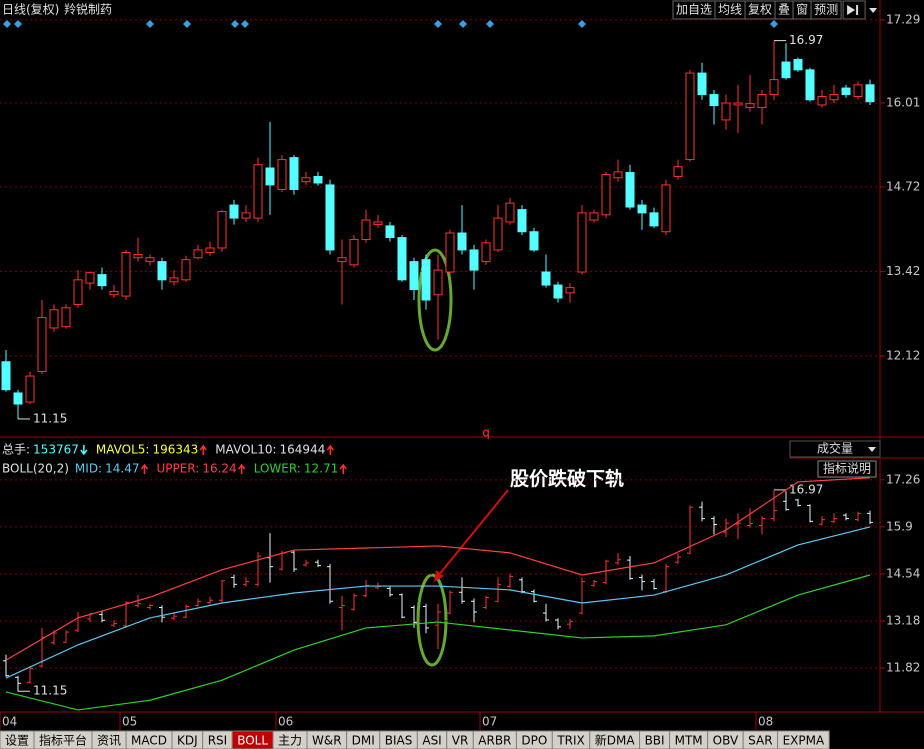 Image resolution: width=924 pixels, height=749 pixels. I want to click on indicator-dropdown, so click(835, 449).